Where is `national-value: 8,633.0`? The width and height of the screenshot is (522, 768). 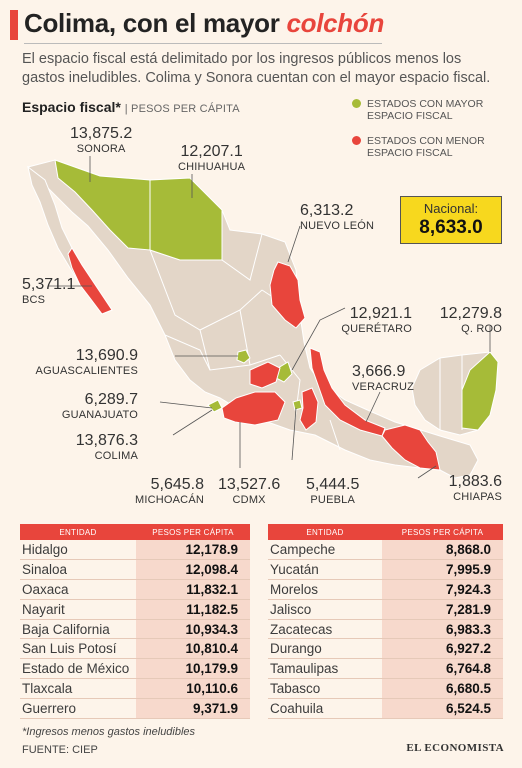
national-value: 8,633.0 is located at coordinates (451, 227).